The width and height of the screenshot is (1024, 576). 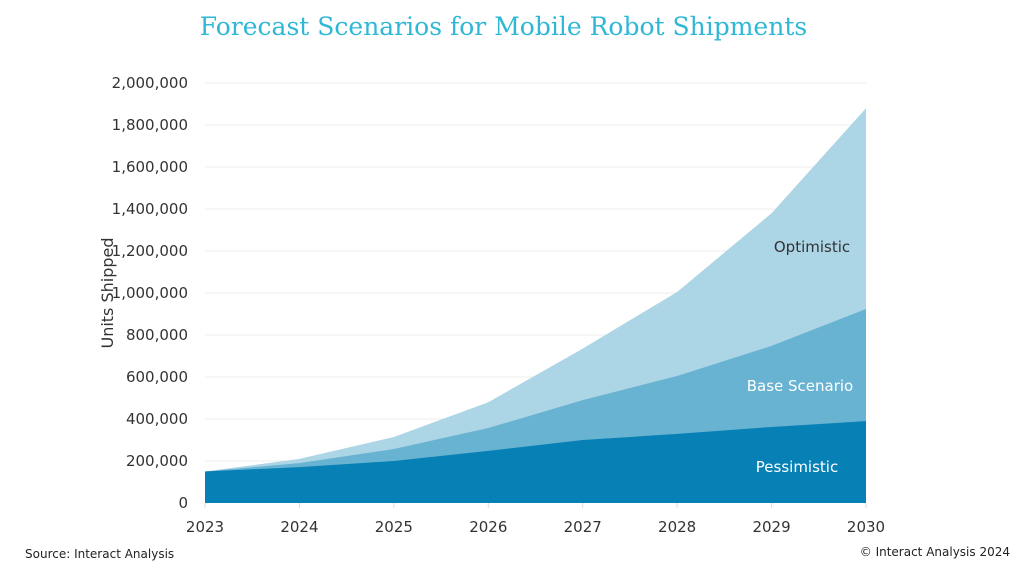 I want to click on x-tick-label: 2026, so click(x=488, y=527).